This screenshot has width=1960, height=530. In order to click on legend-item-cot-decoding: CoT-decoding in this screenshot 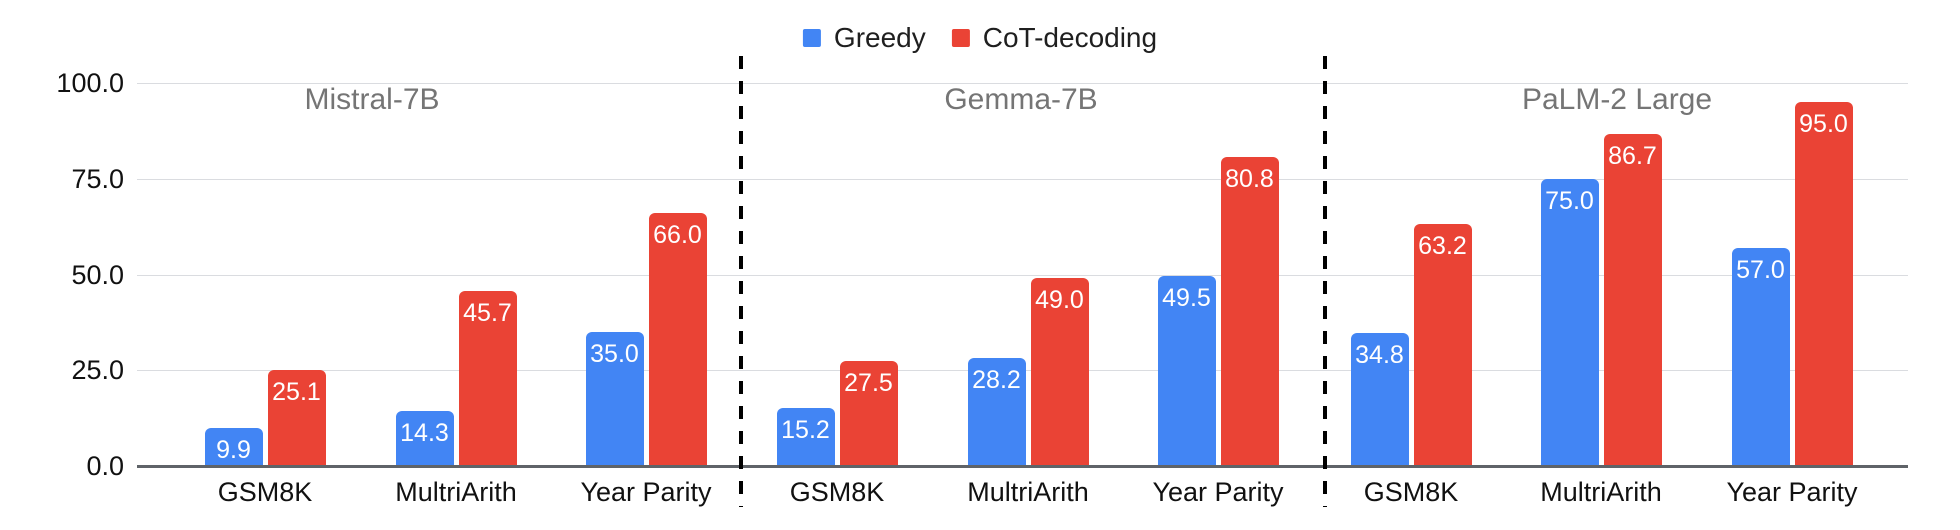, I will do `click(1054, 38)`.